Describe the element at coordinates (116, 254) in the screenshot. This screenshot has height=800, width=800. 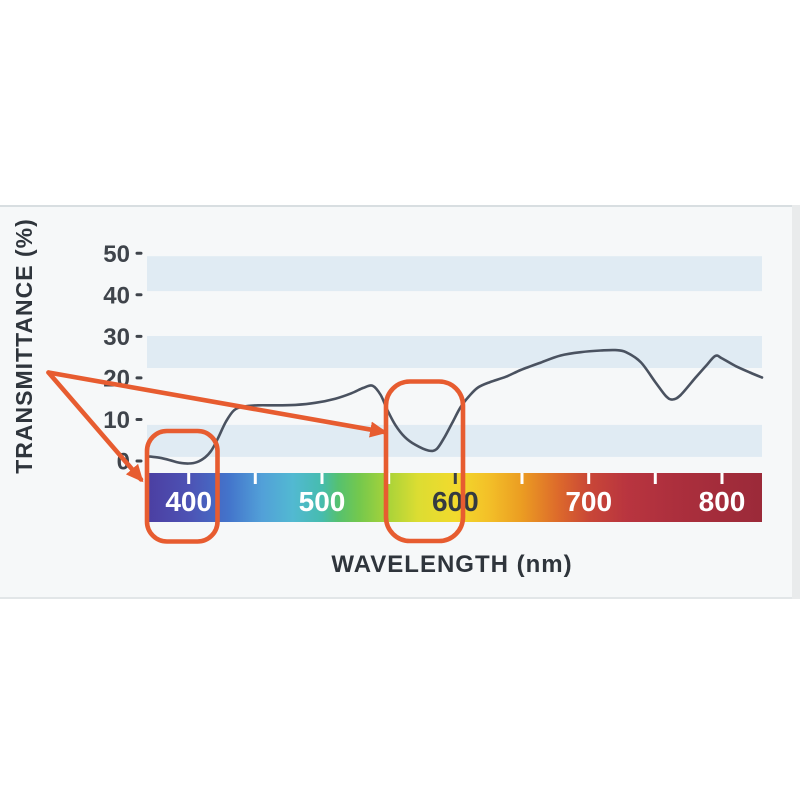
I see `y-tick-label-50: 50` at that location.